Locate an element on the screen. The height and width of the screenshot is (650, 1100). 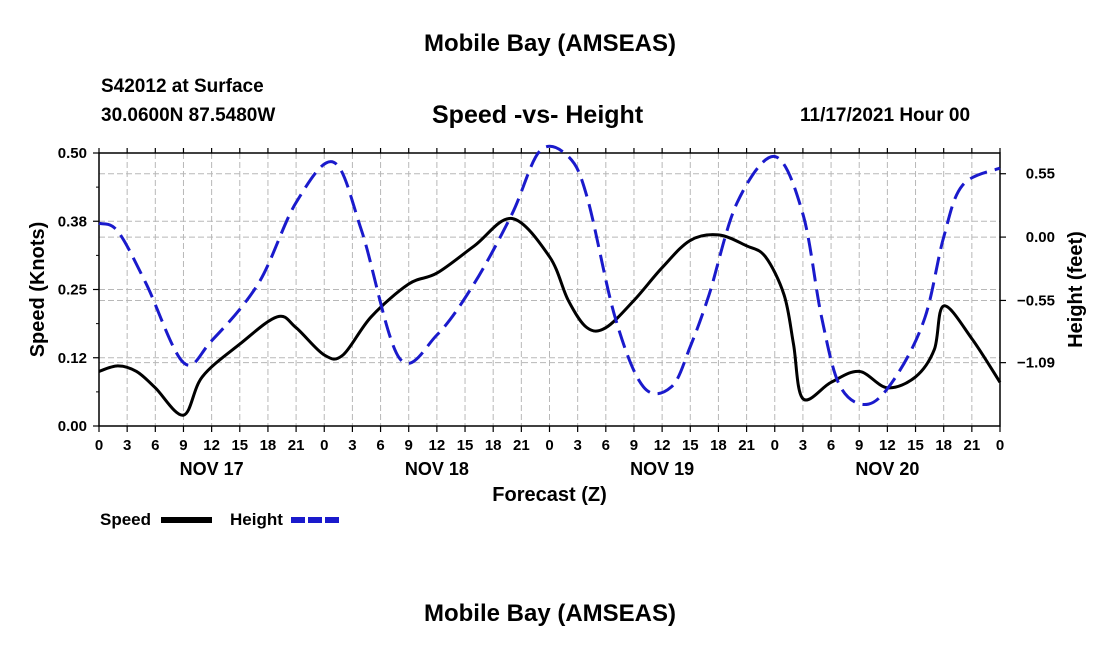
next-chart-title: Mobile Bay (AMSEAS) is located at coordinates (550, 613).